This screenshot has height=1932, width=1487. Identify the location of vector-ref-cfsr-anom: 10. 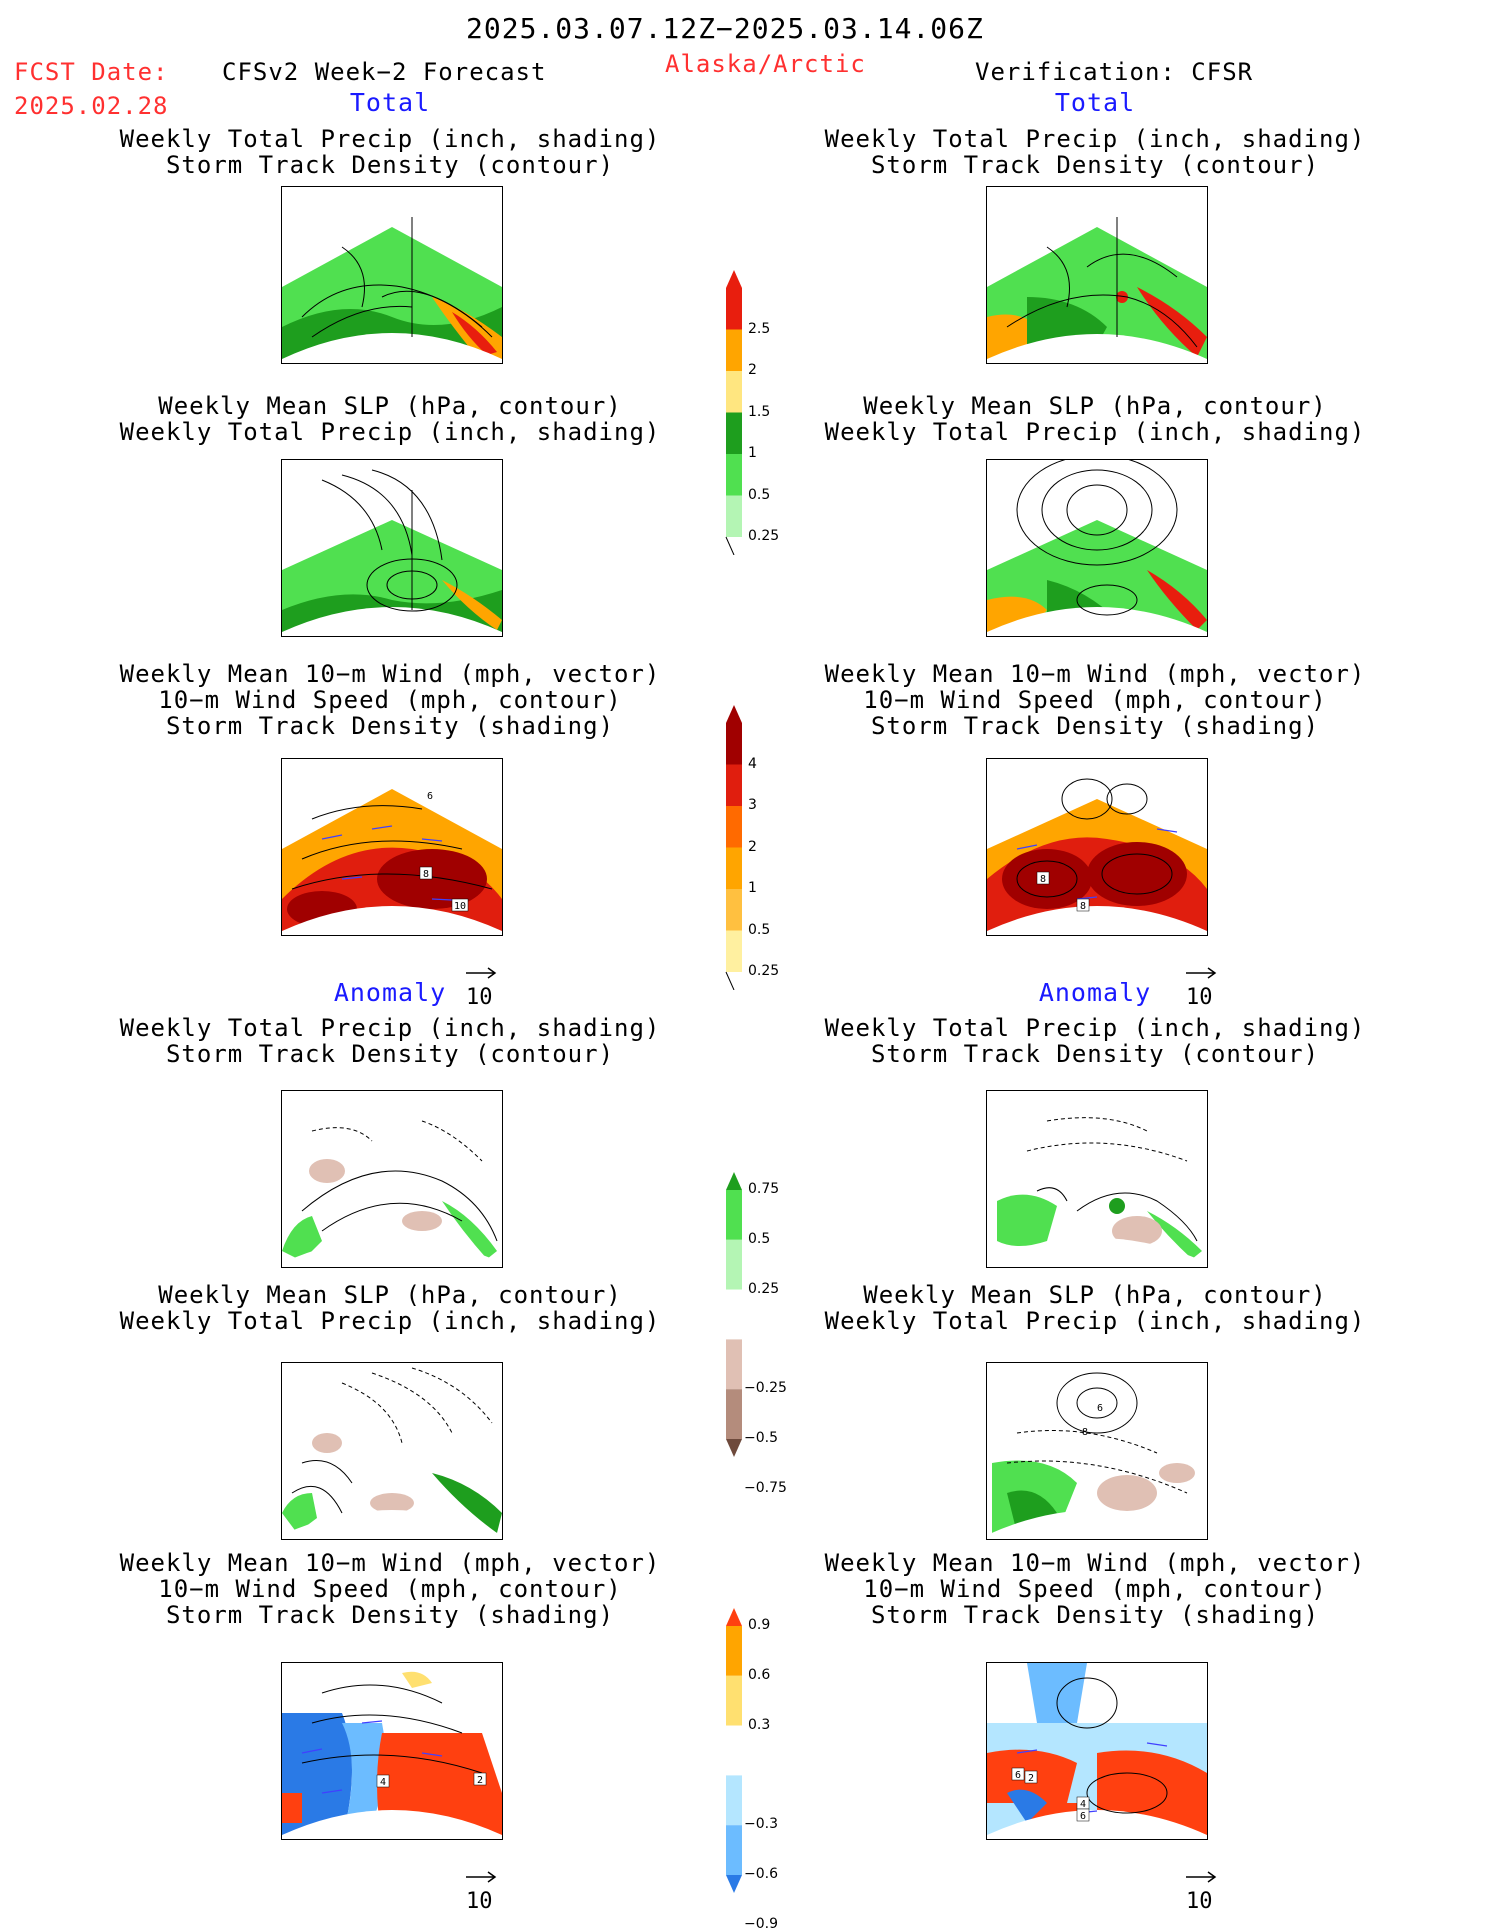
(1202, 1889).